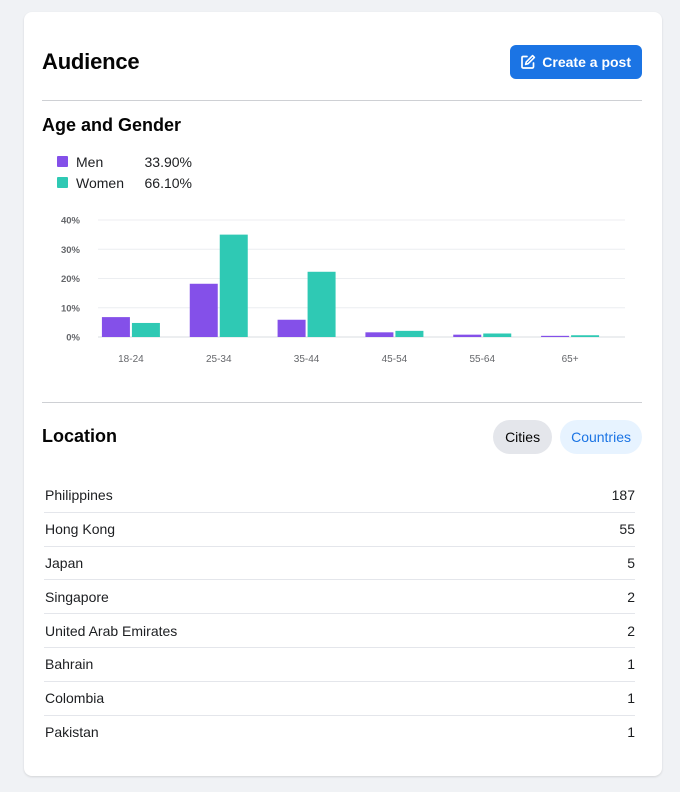 The image size is (680, 792). I want to click on legend-item-women: Women 66.10%, so click(124, 182).